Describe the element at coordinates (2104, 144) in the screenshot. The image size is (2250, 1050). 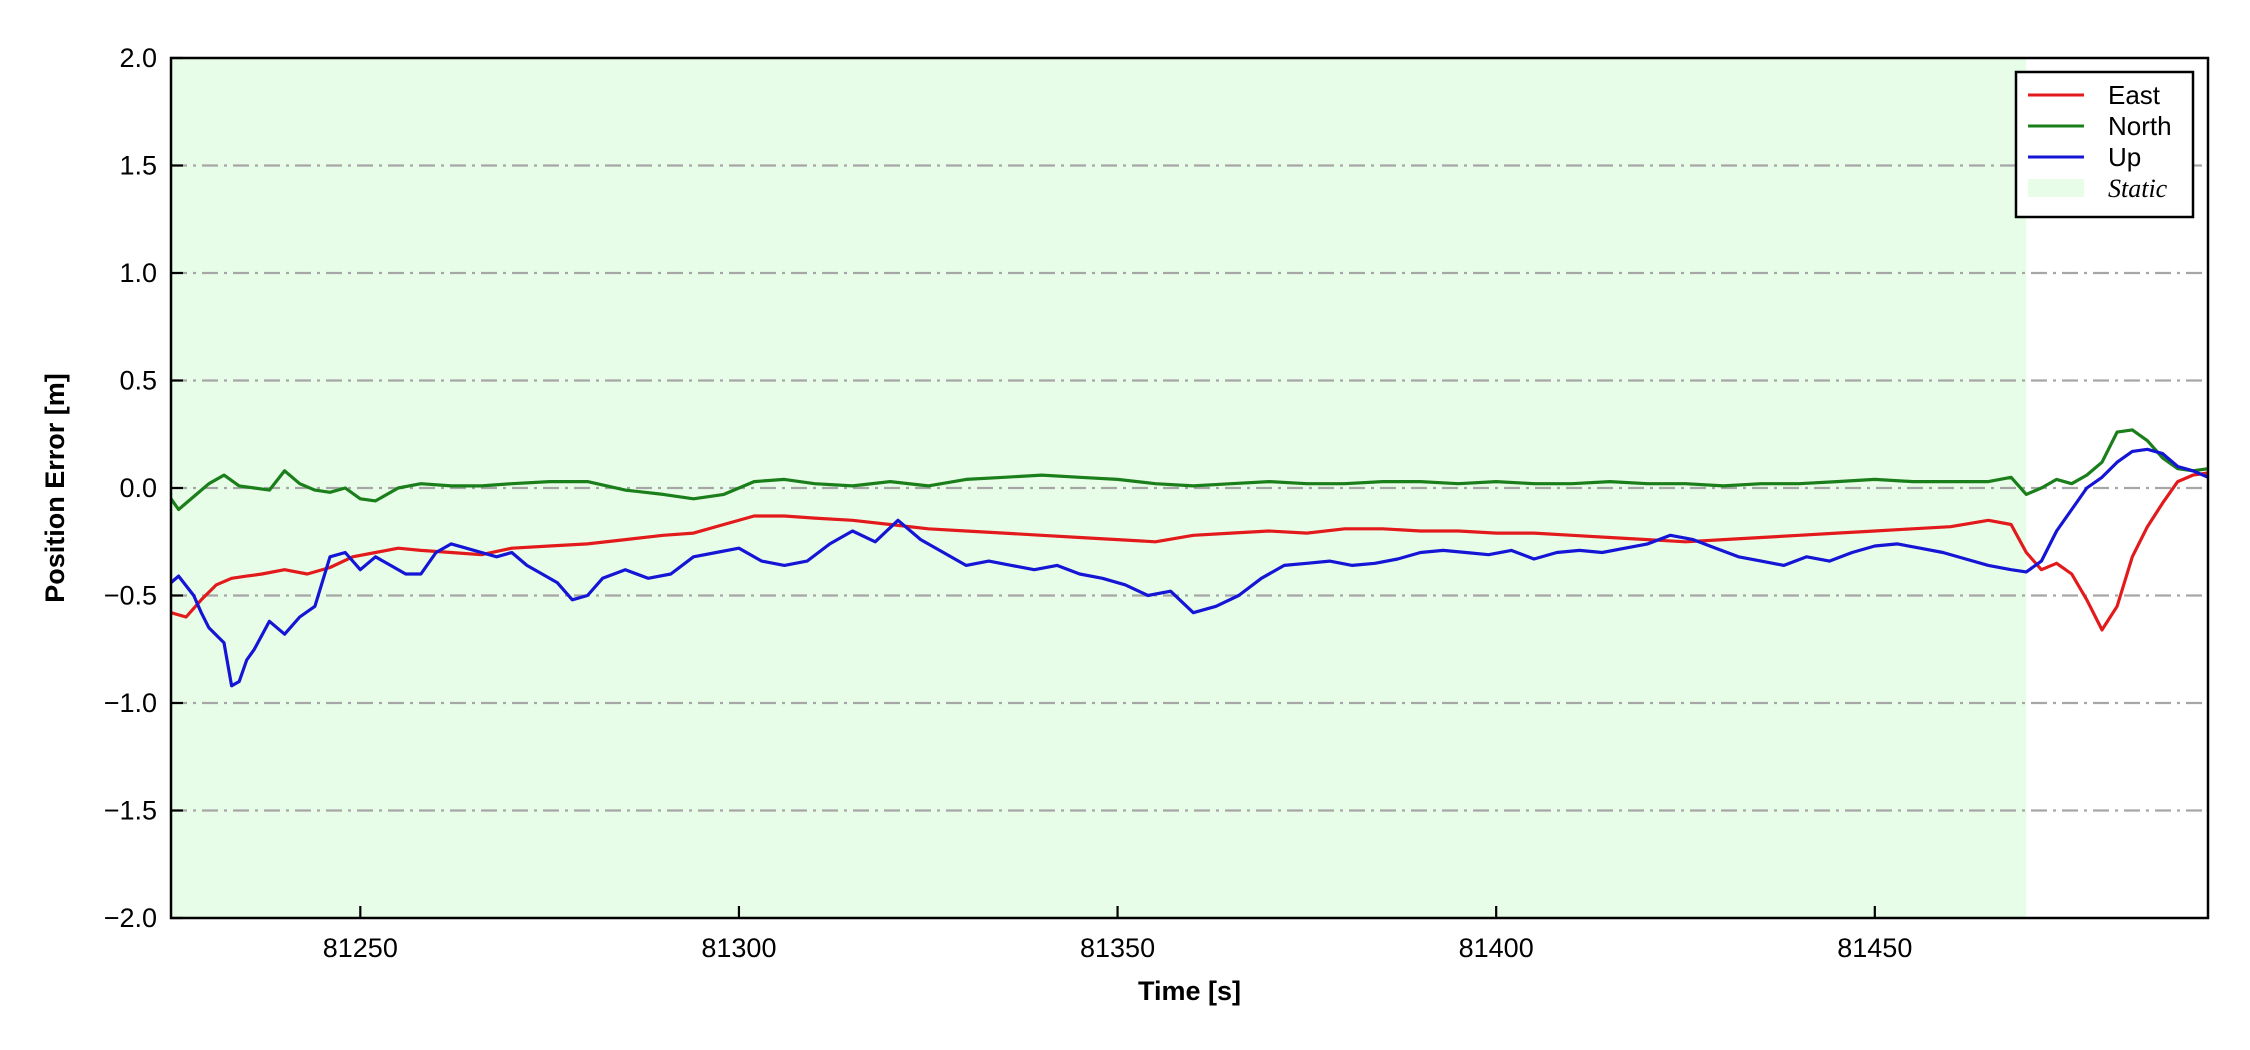
I see `legend: East North Up Static` at that location.